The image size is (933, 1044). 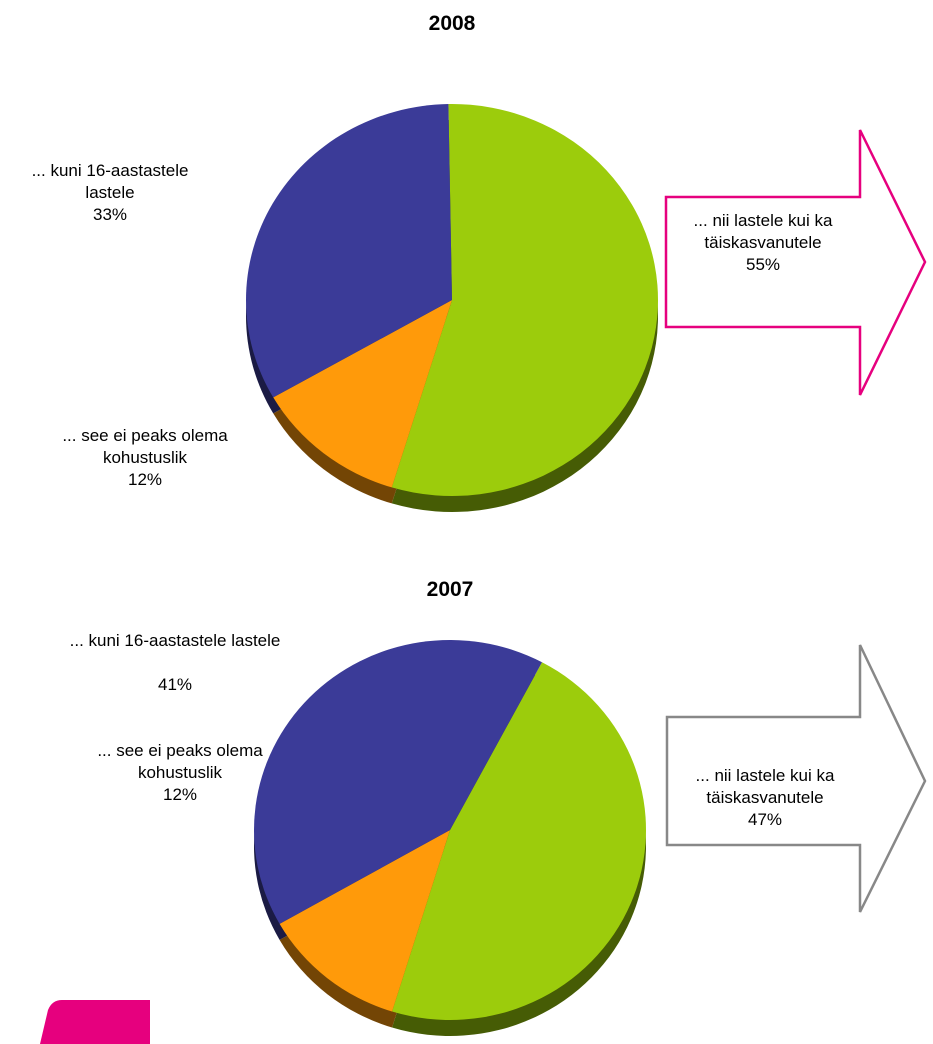 I want to click on slice-value: 33%, so click(x=110, y=214).